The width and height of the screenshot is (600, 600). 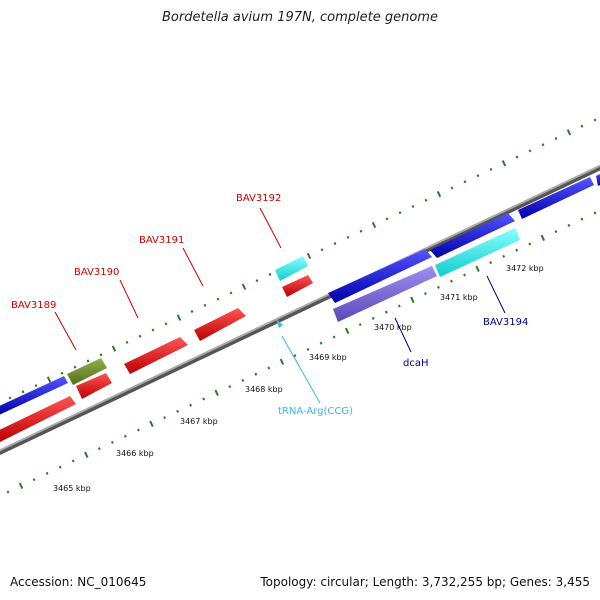 What do you see at coordinates (279, 323) in the screenshot?
I see `trna-arg-marker` at bounding box center [279, 323].